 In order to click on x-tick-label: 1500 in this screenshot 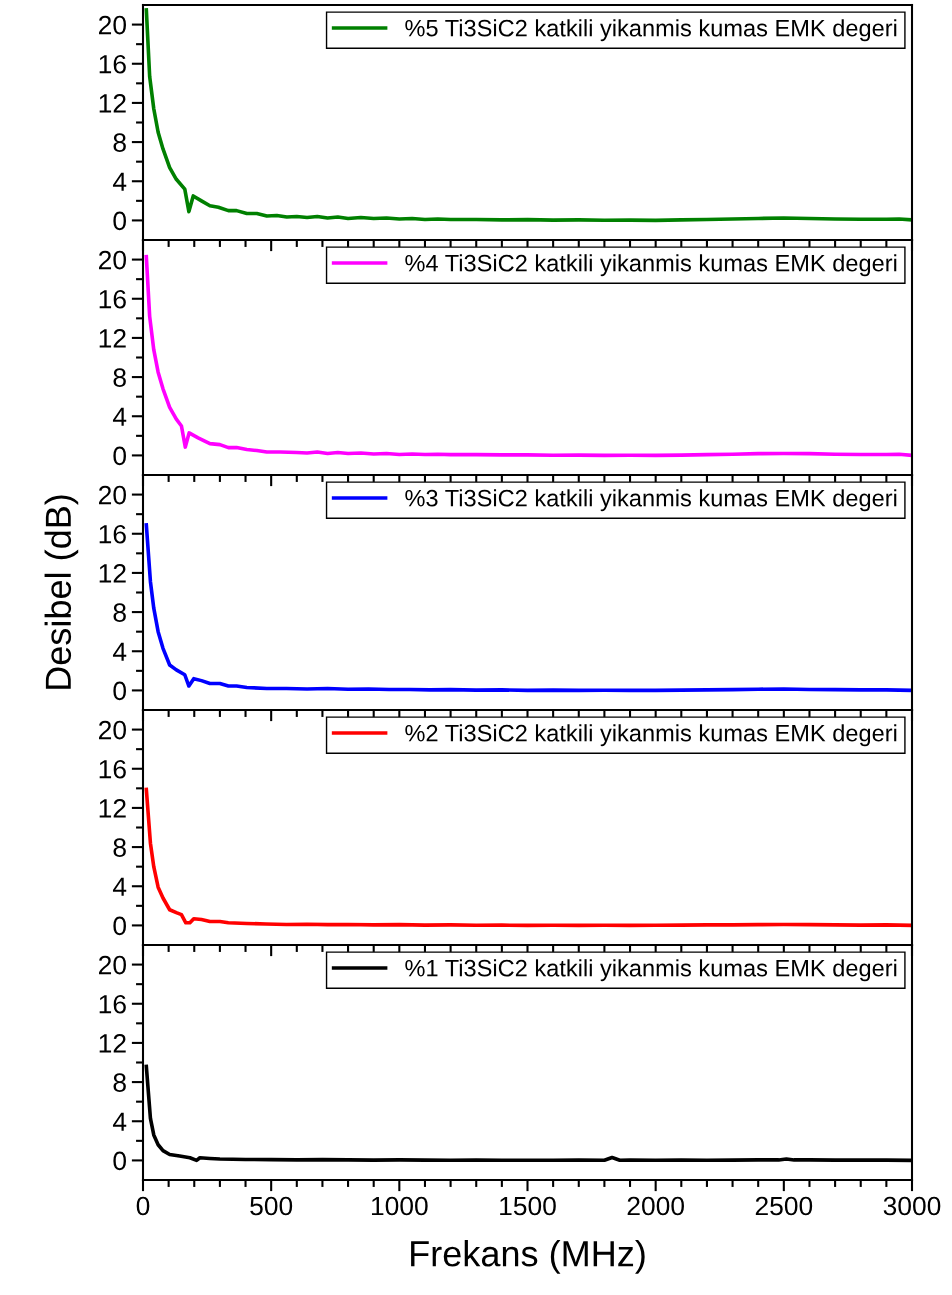, I will do `click(528, 1206)`.